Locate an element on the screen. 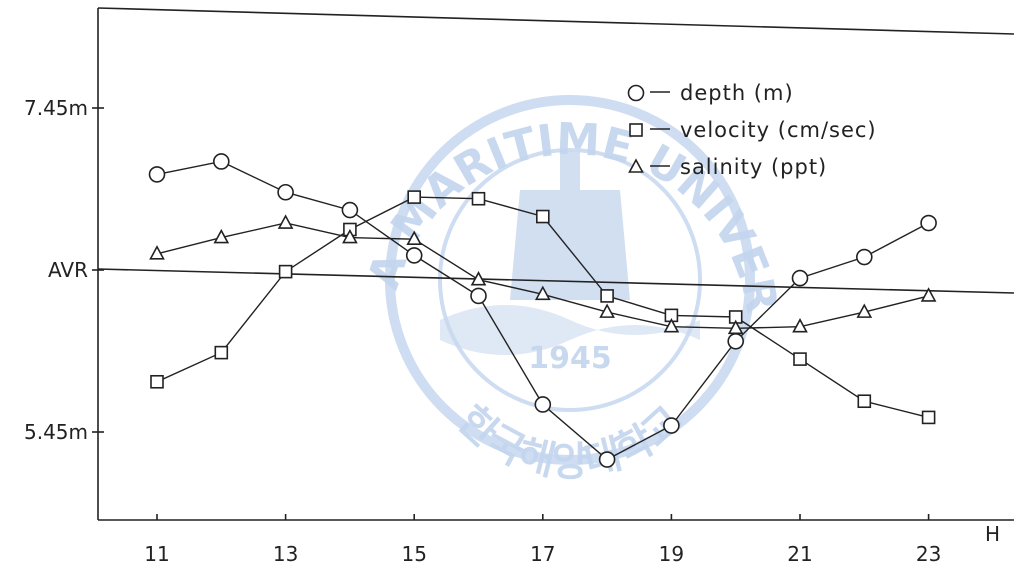  y-ticks: 7.45m AVR 5.45m is located at coordinates (64, 270).